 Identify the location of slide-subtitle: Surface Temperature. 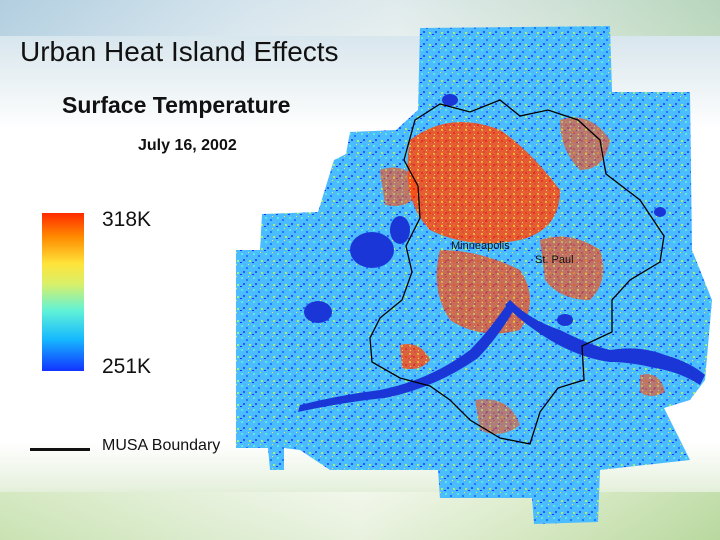
(176, 105).